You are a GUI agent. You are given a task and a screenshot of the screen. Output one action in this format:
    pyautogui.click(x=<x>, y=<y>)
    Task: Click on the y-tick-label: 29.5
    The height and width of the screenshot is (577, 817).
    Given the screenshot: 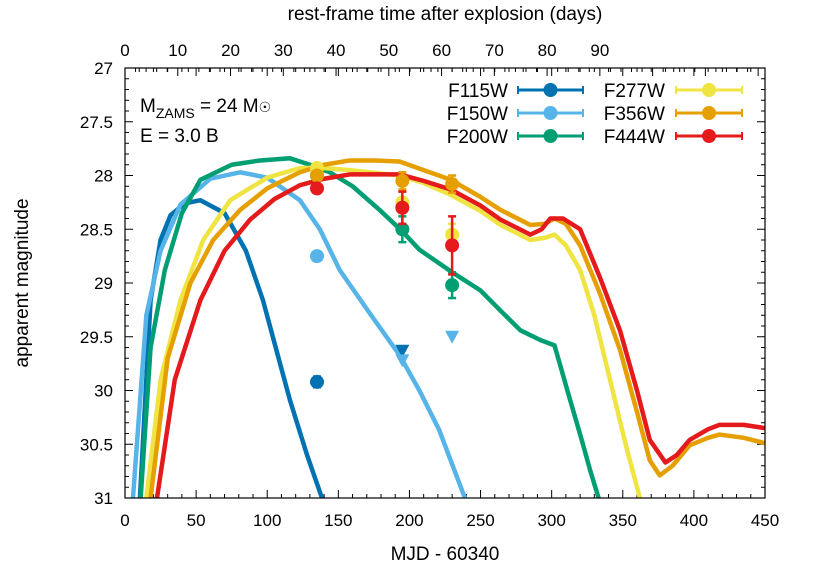 What is the action you would take?
    pyautogui.click(x=96, y=337)
    